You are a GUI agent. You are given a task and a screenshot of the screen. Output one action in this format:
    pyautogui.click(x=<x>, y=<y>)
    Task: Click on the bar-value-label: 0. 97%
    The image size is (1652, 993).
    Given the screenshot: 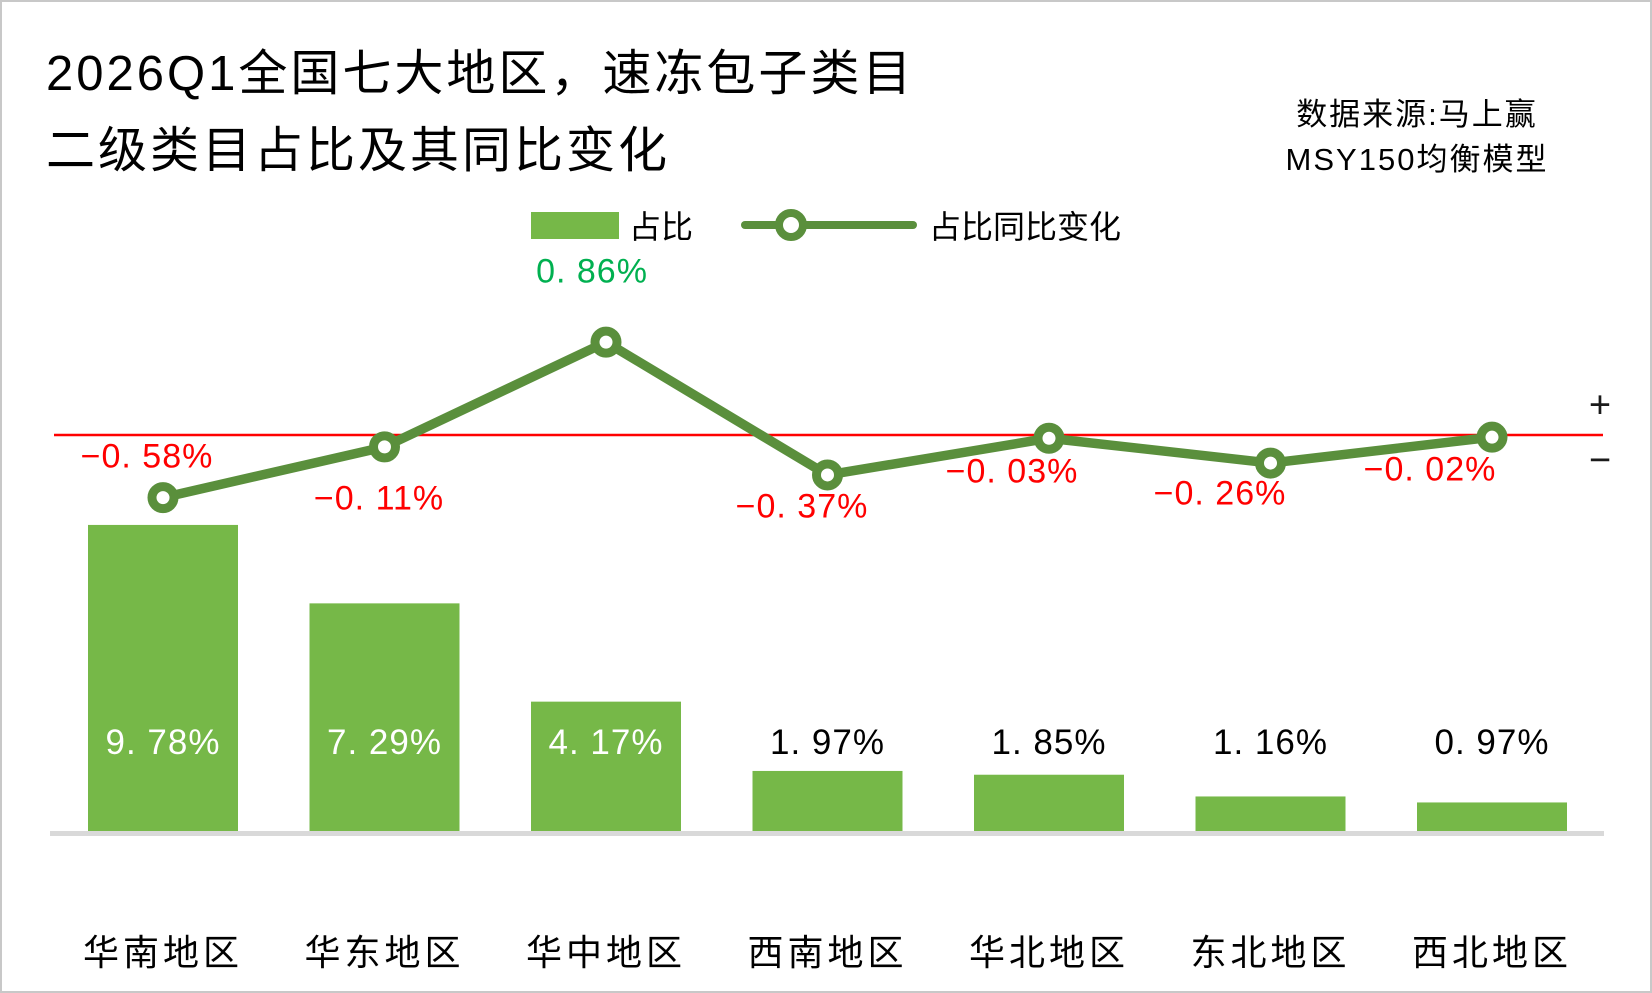 What is the action you would take?
    pyautogui.click(x=1492, y=742)
    